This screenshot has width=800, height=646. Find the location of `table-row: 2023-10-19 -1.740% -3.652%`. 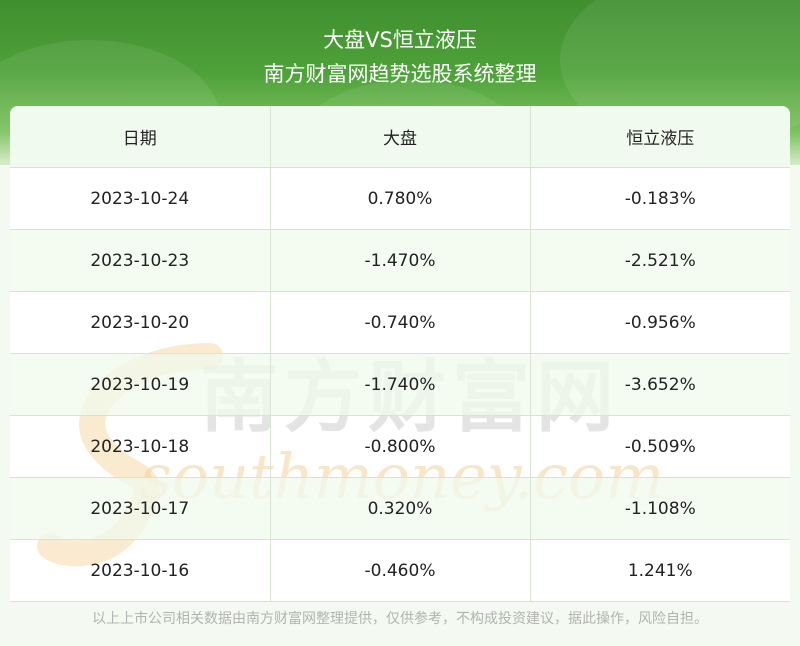

table-row: 2023-10-19 -1.740% -3.652% is located at coordinates (400, 384).